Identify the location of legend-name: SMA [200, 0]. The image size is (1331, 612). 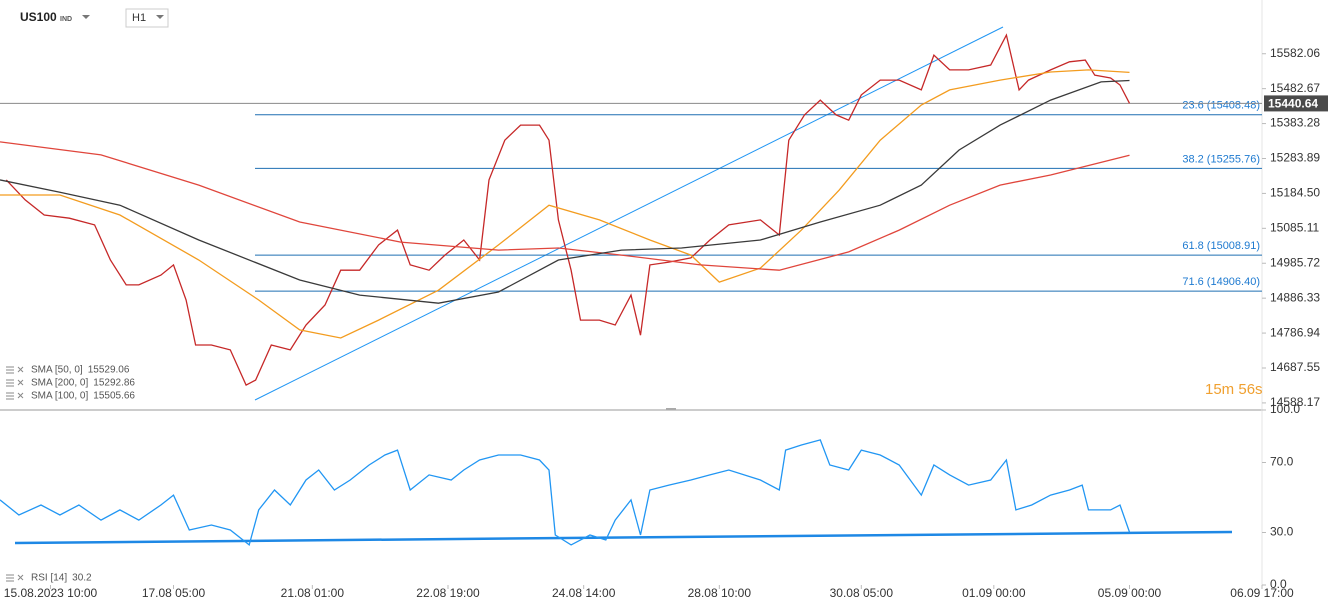
(59, 383).